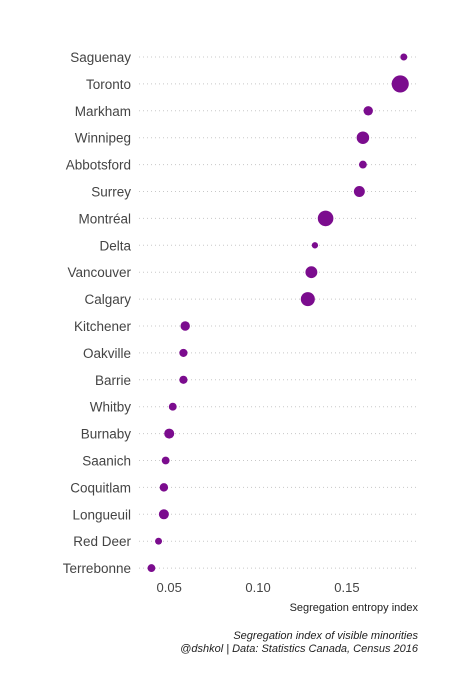 This screenshot has width=459, height=694. Describe the element at coordinates (97, 568) in the screenshot. I see `city-label-terrebonne: Terrebonne` at that location.